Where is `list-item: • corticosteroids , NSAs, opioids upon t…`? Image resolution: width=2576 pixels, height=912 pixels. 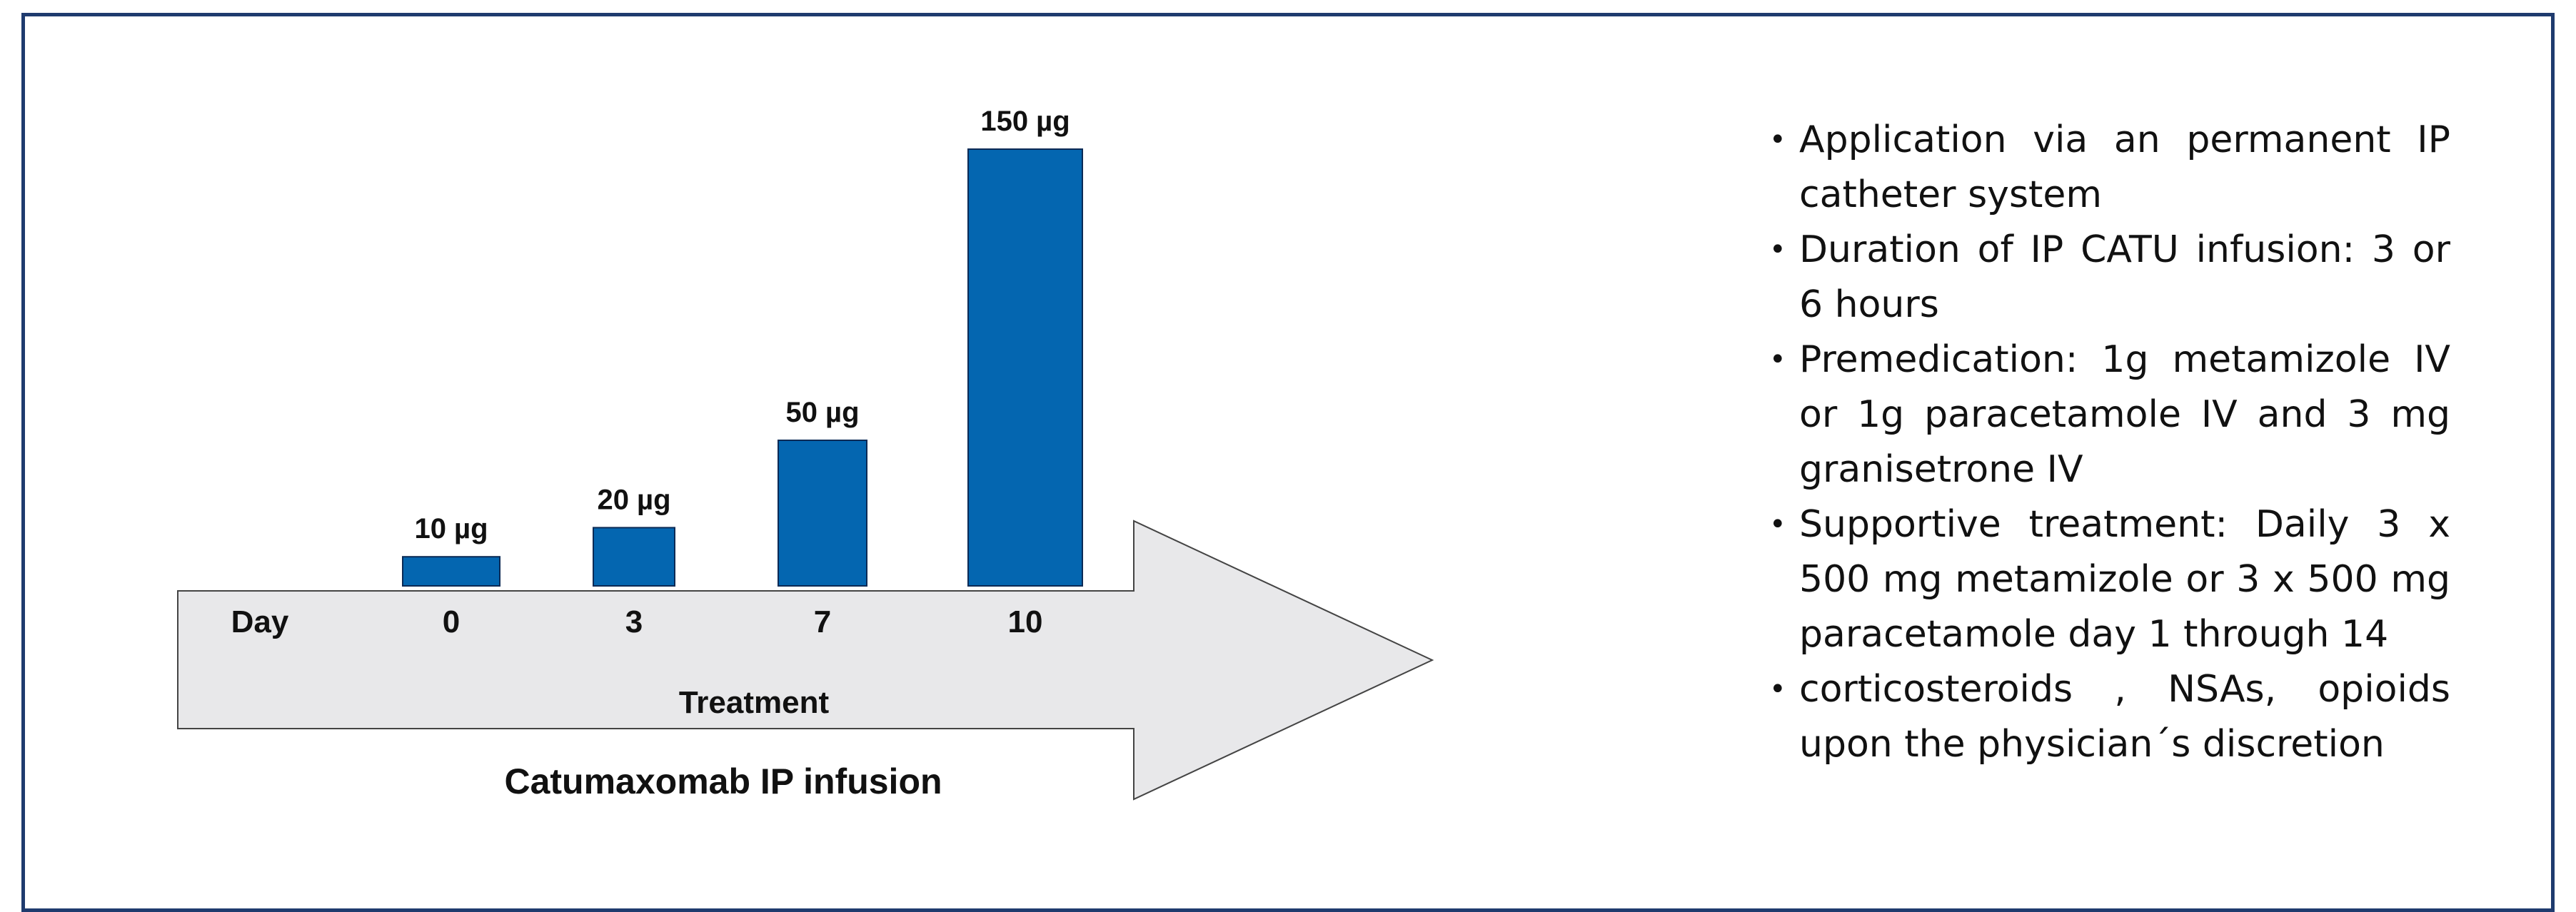 list-item: • corticosteroids , NSAs, opioids upon t… is located at coordinates (2109, 717).